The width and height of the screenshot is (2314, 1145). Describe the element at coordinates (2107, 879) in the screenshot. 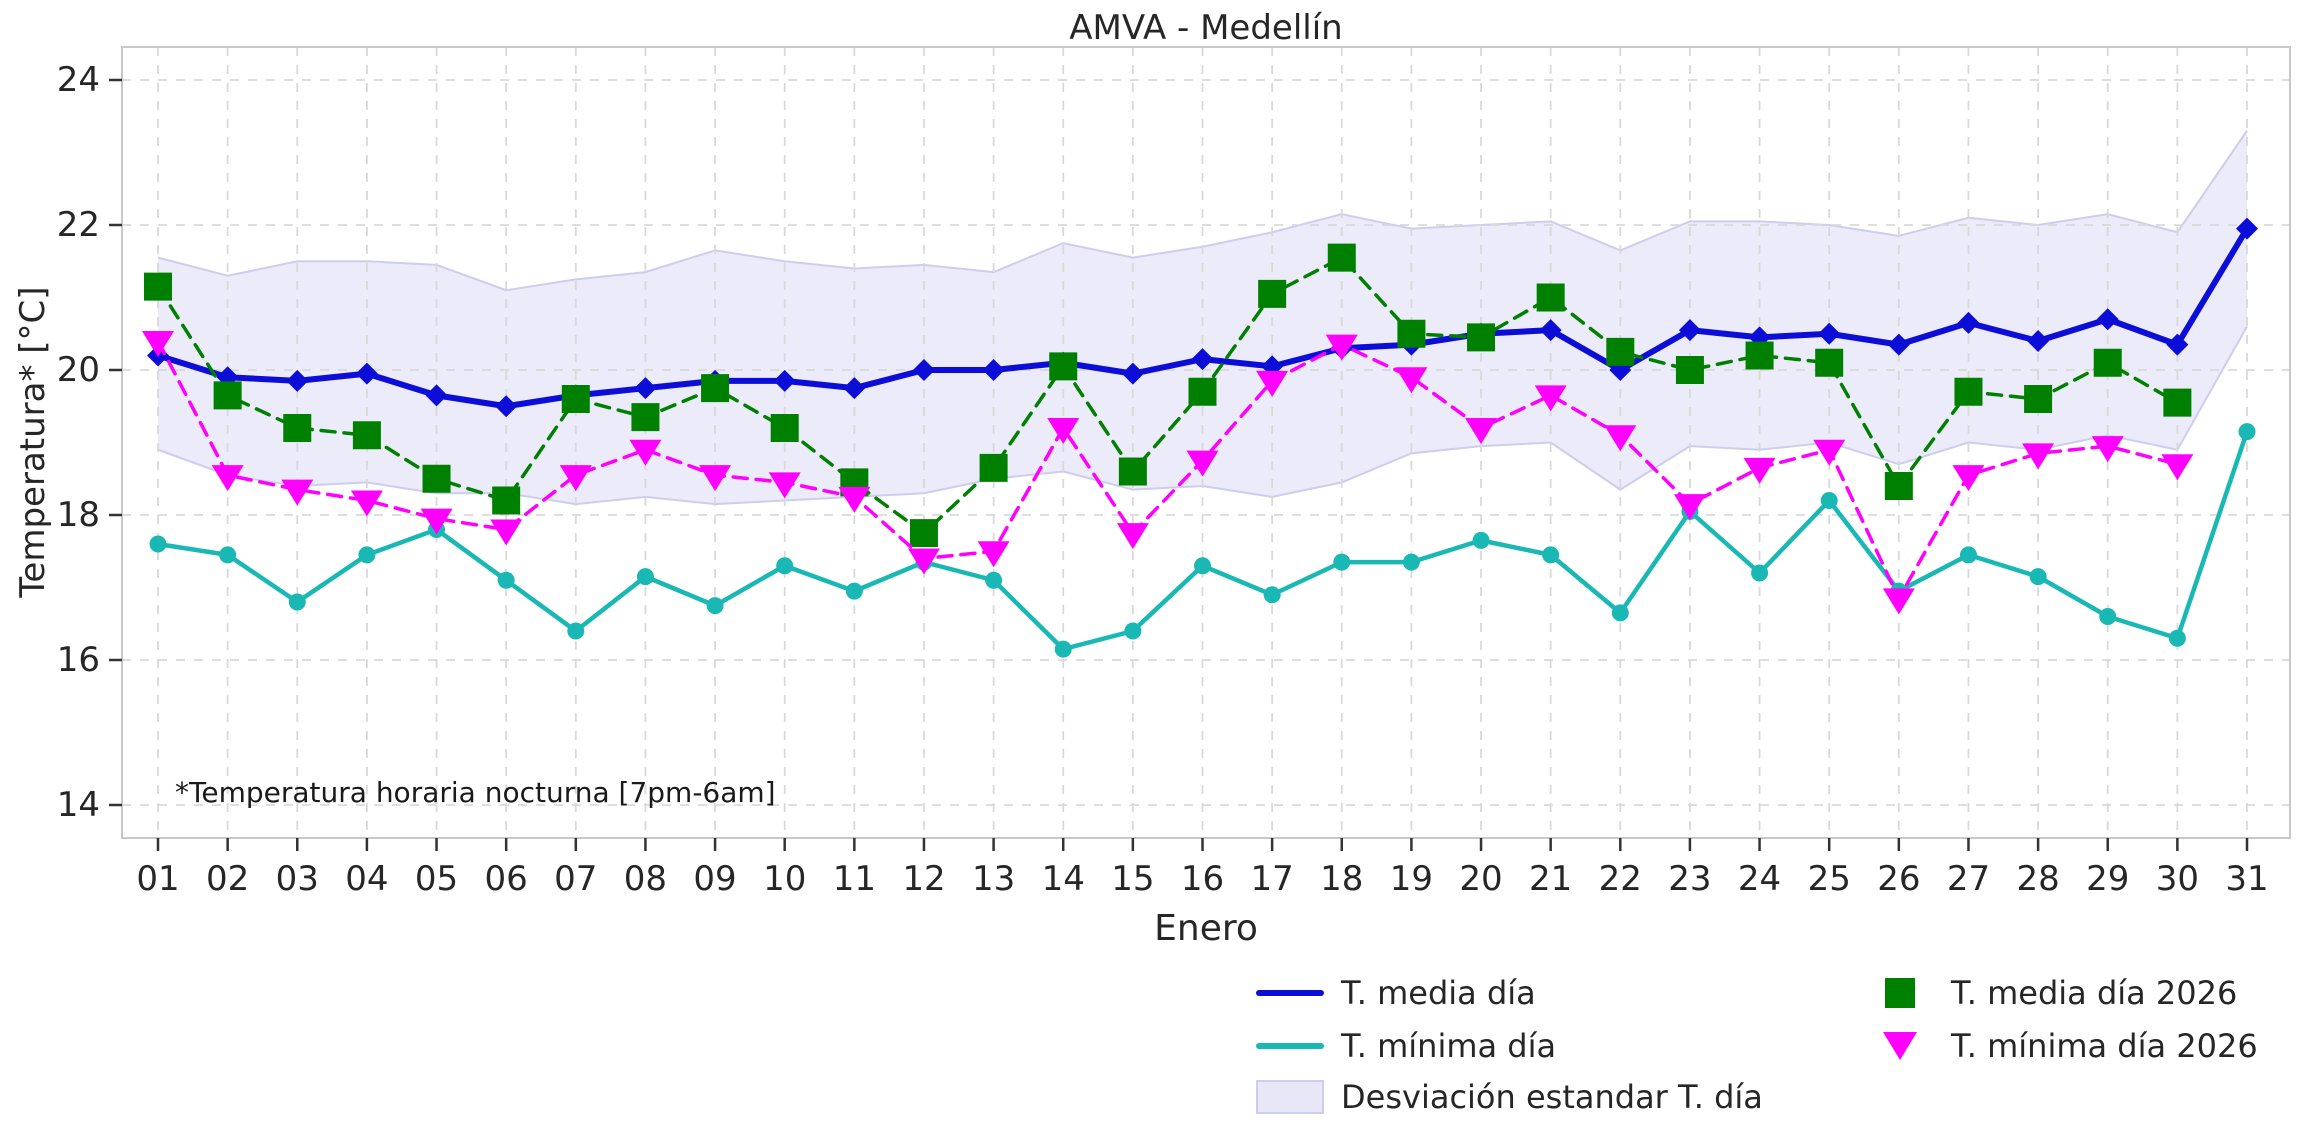

I see `x-tick-label: 29` at that location.